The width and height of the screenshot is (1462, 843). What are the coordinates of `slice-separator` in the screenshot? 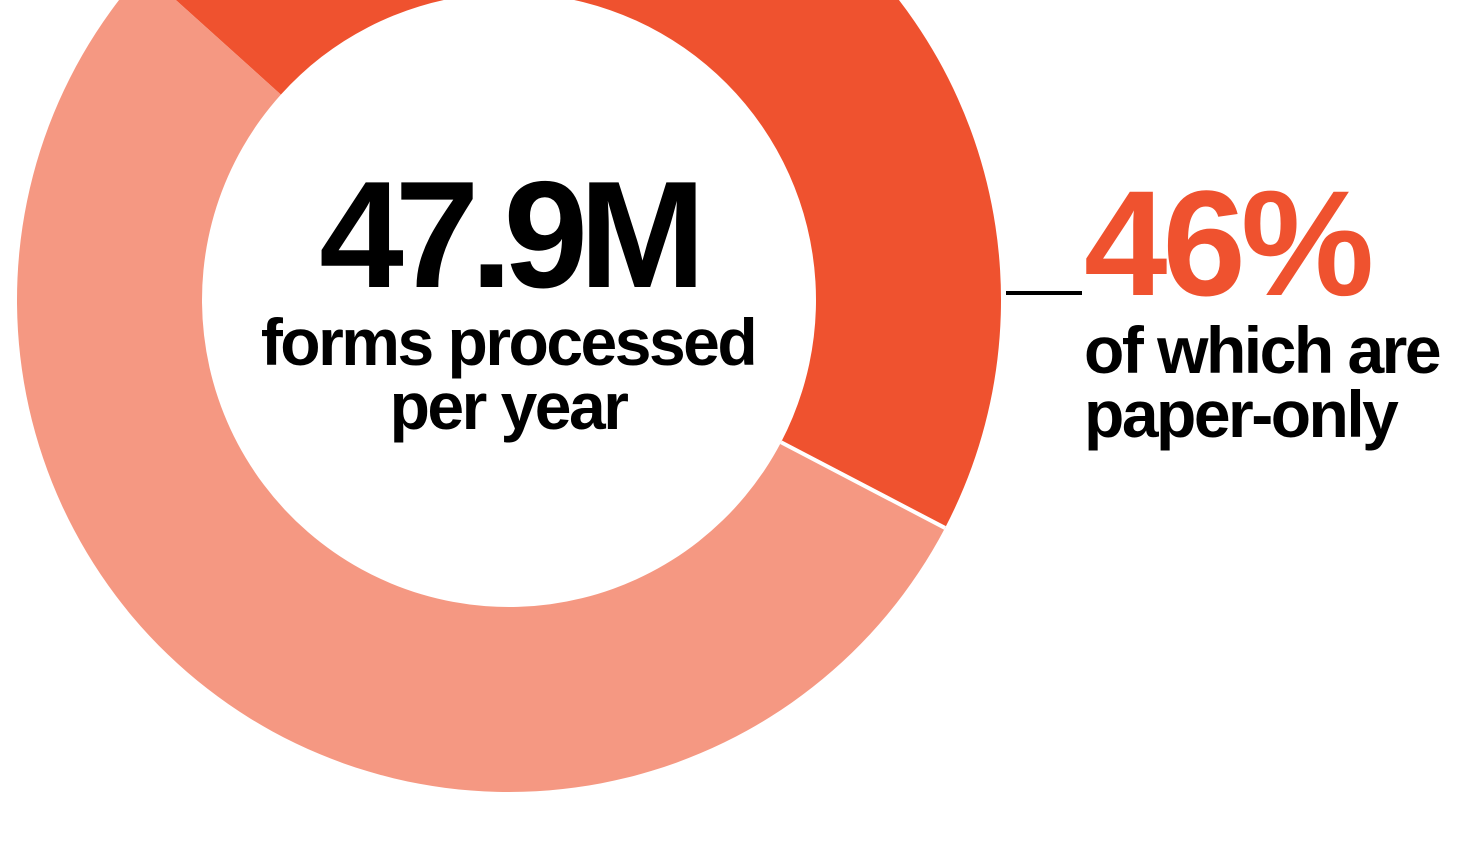 It's located at (863, 485).